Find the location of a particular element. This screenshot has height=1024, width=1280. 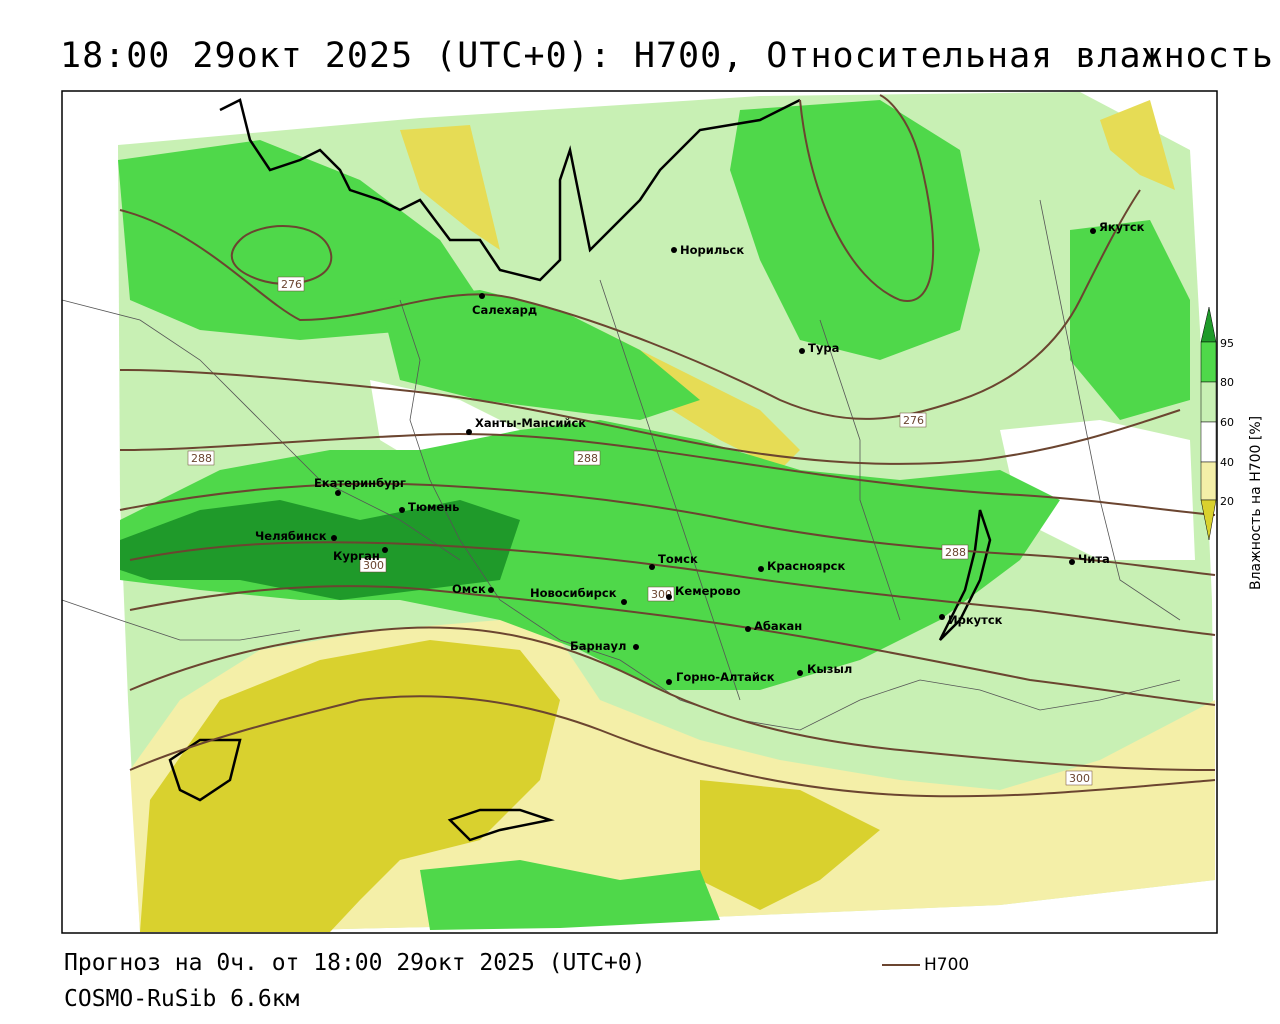

city-label: Абакан is located at coordinates (778, 626).